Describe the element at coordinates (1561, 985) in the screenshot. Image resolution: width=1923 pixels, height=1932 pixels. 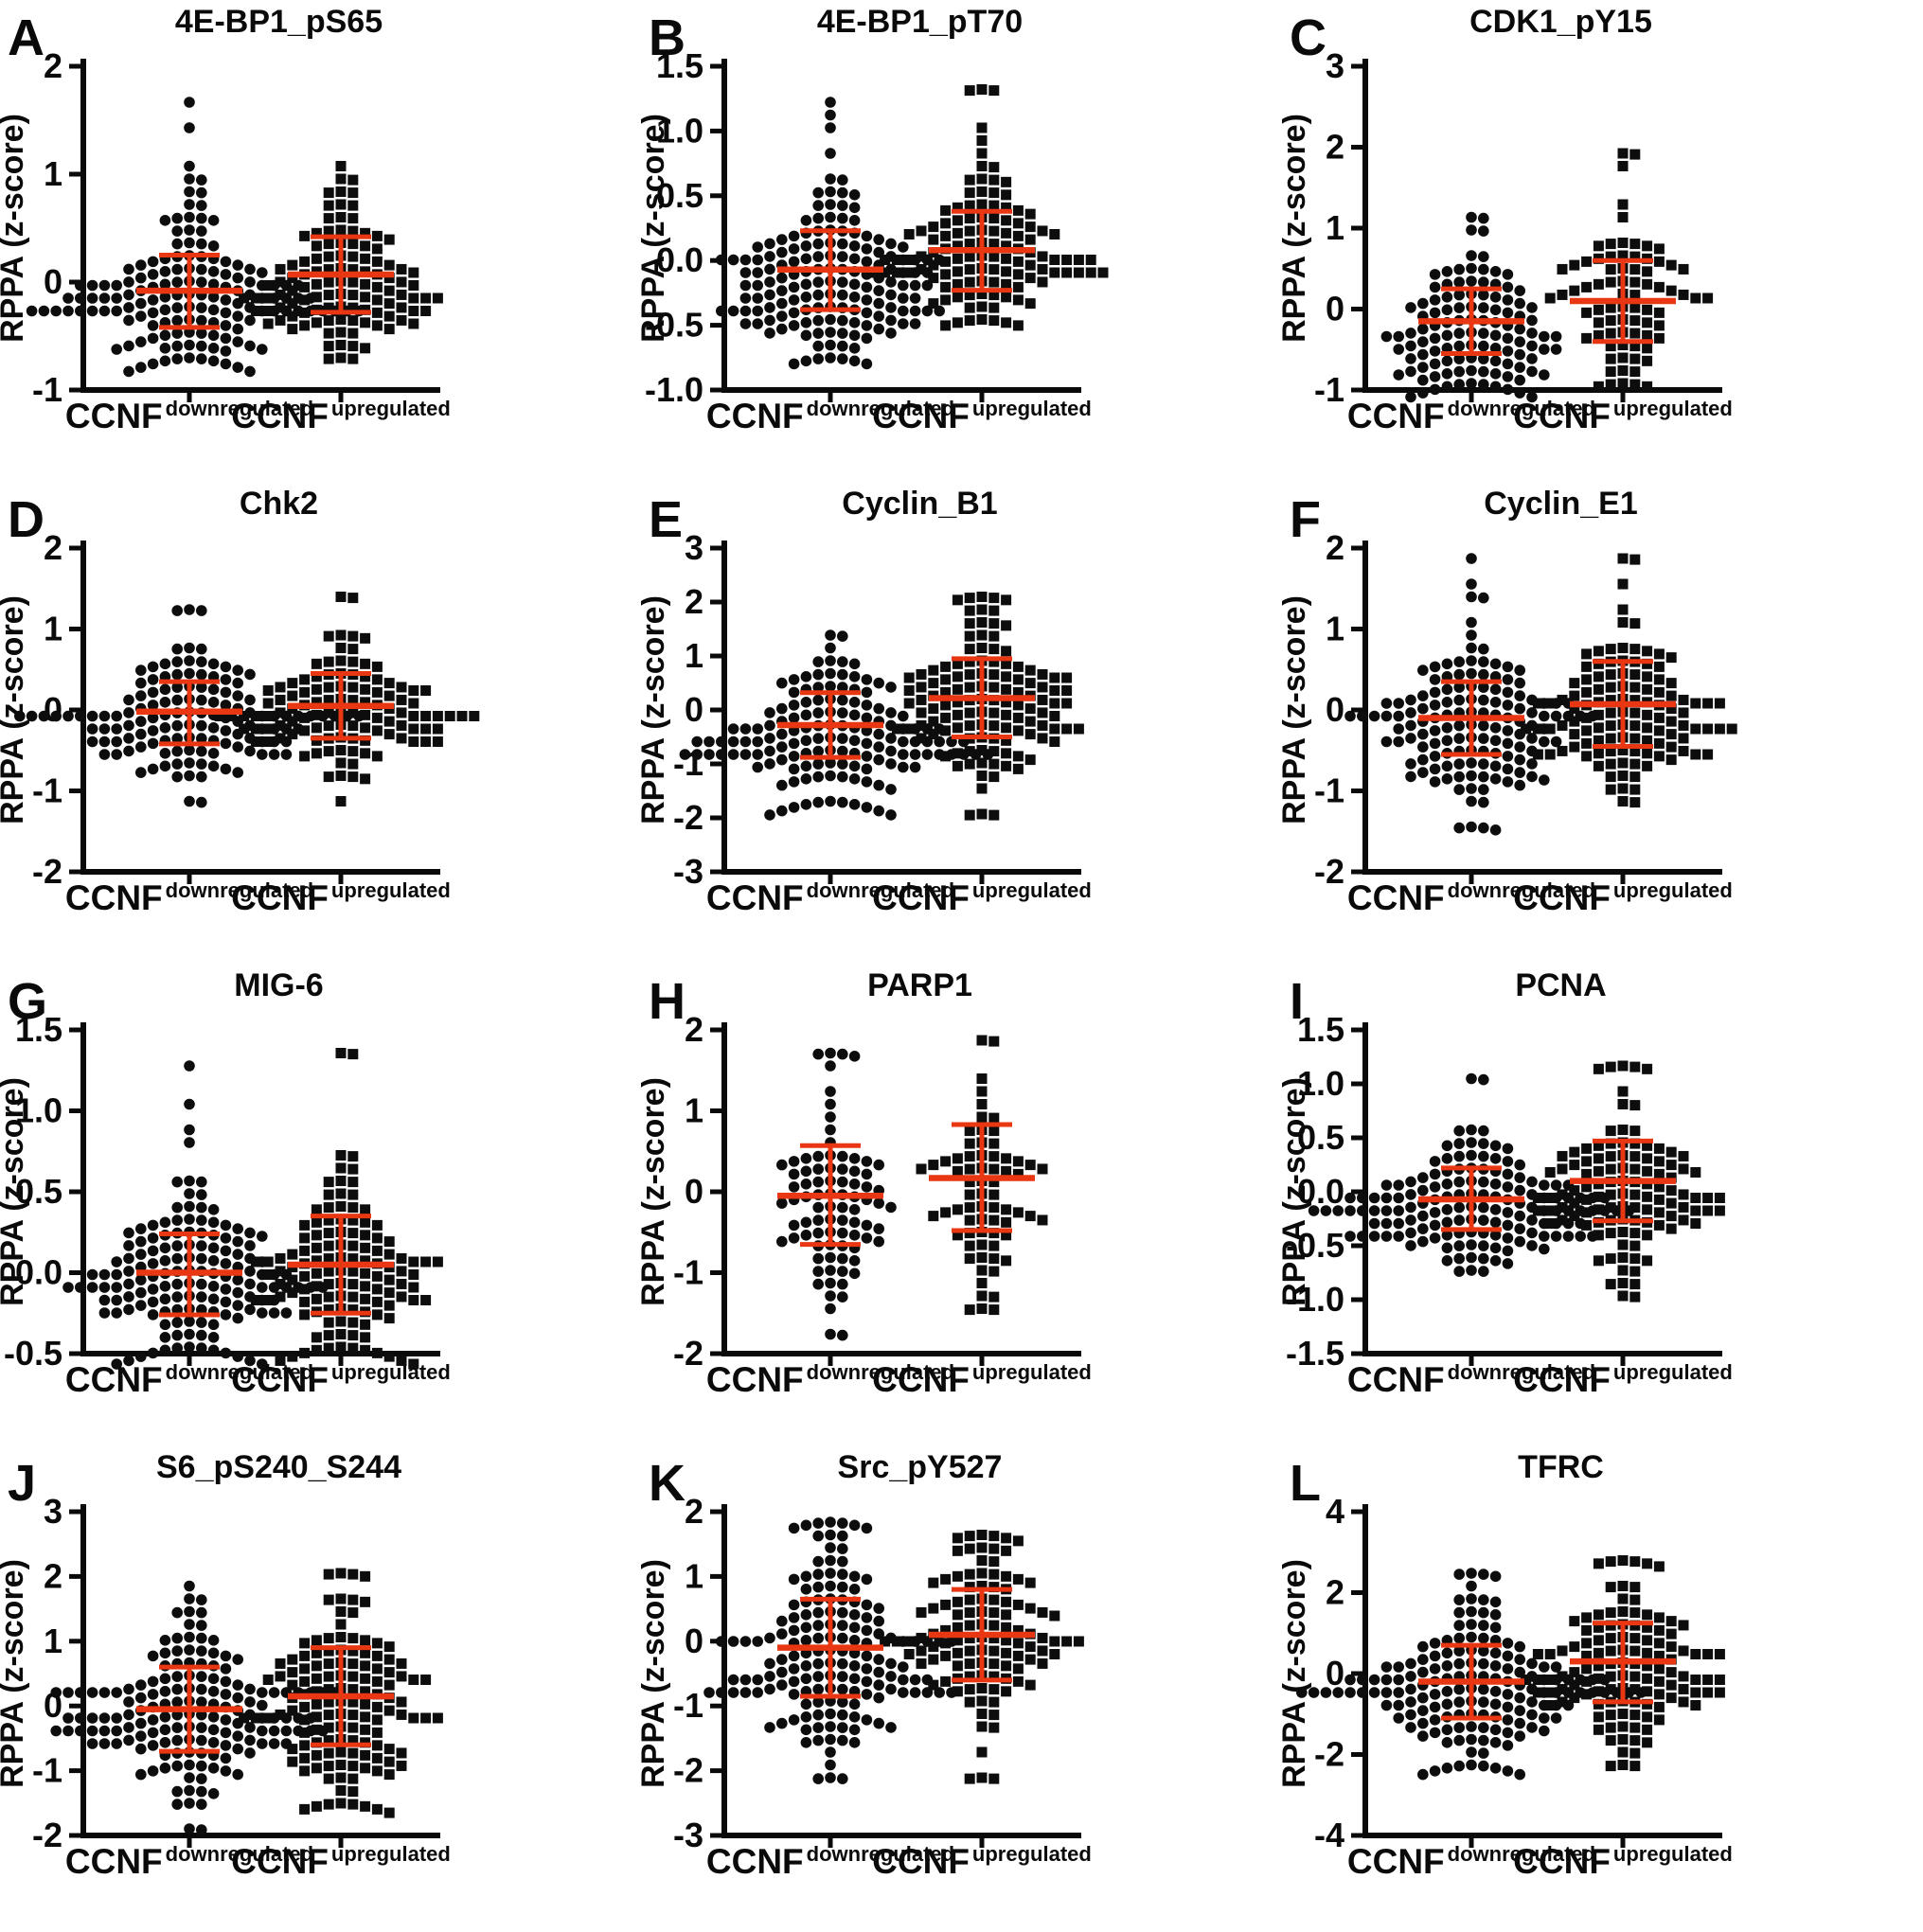
I see `panel-title-I: PCNA` at that location.